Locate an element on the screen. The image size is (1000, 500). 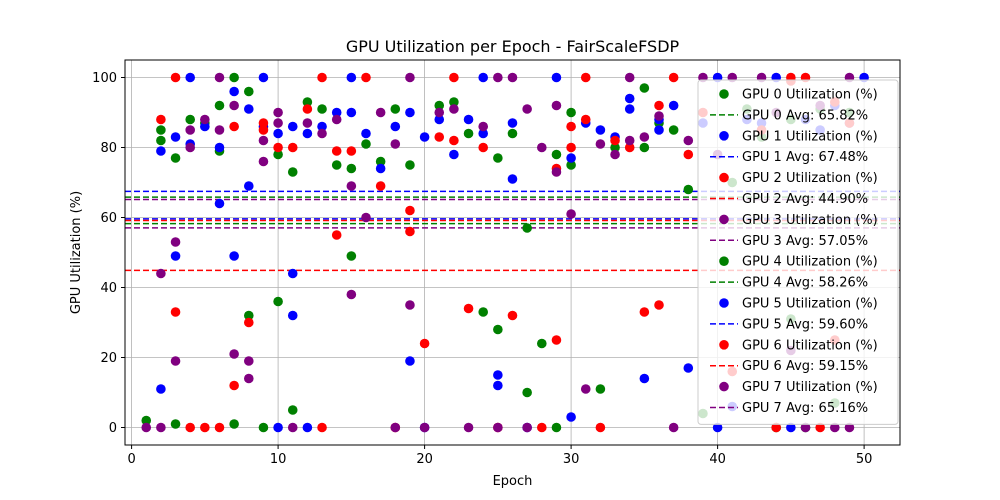
x-tick-label: 30 is located at coordinates (571, 459).